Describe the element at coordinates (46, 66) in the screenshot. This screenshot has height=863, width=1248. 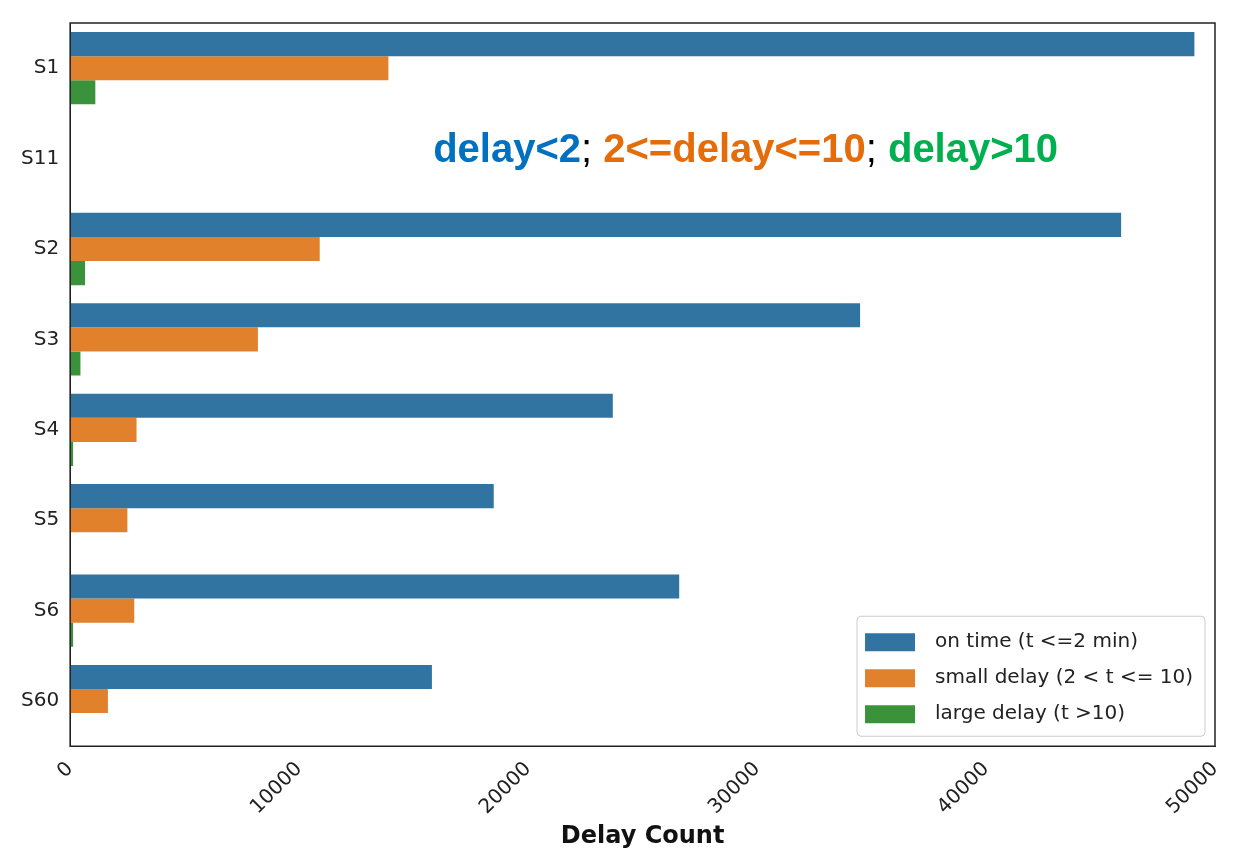
I see `y-tick-label: S1` at that location.